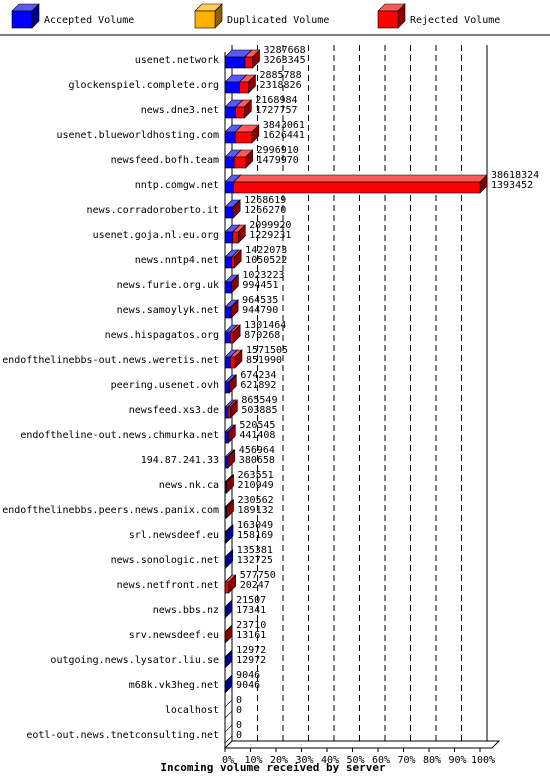 The height and width of the screenshot is (780, 550). I want to click on value-label-accepted: 441408, so click(257, 435).